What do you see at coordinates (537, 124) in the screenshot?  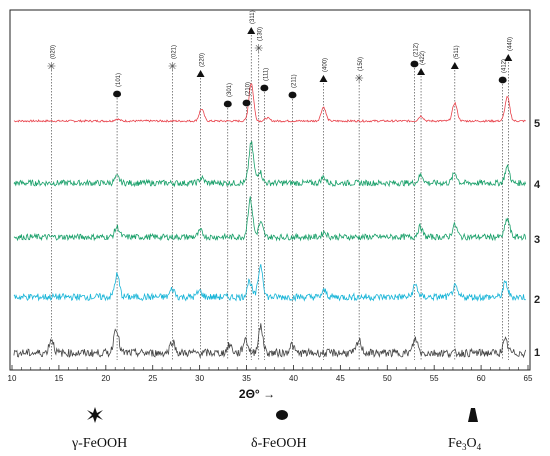 I see `trace-label-5: 5` at bounding box center [537, 124].